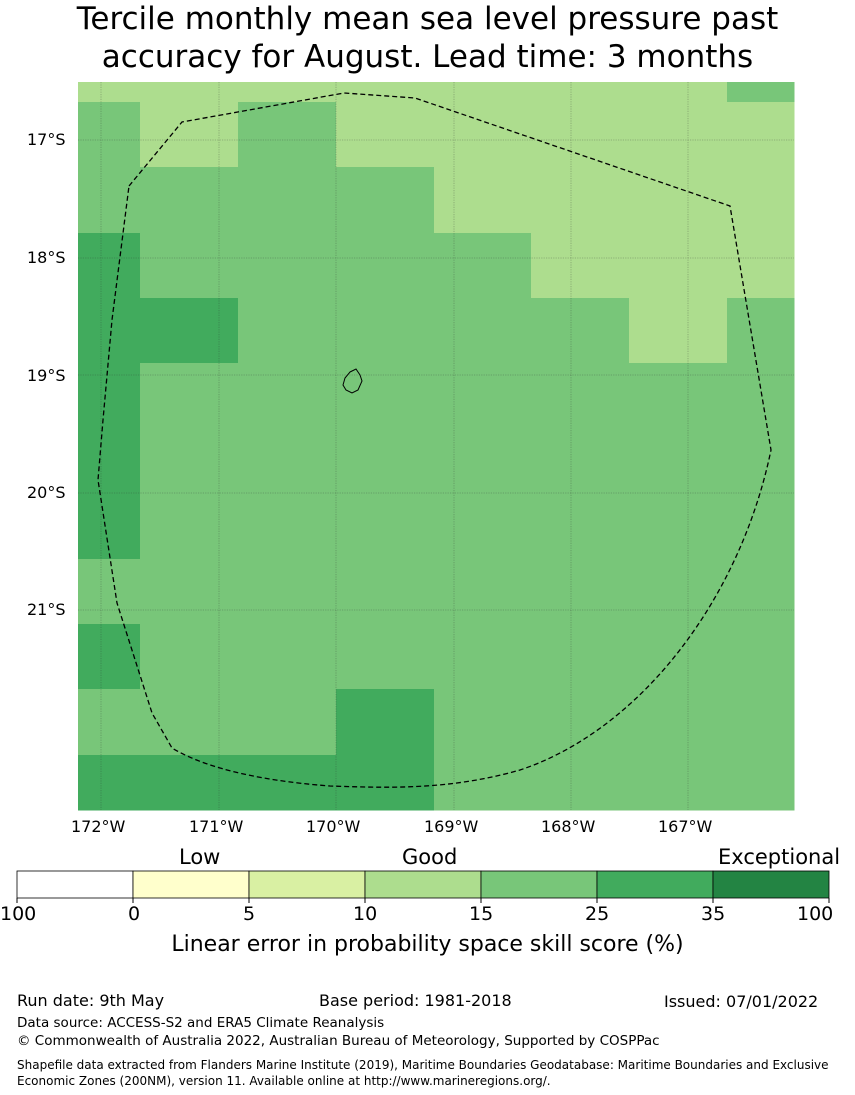  What do you see at coordinates (46, 139) in the screenshot?
I see `lat-tick-17s: 17°S` at bounding box center [46, 139].